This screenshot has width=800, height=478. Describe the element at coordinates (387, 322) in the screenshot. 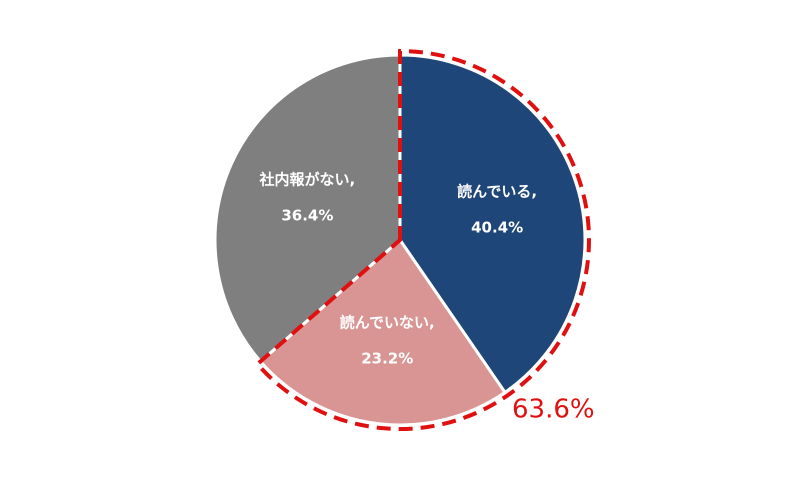

I see `slice-label: 読んでいない,` at that location.